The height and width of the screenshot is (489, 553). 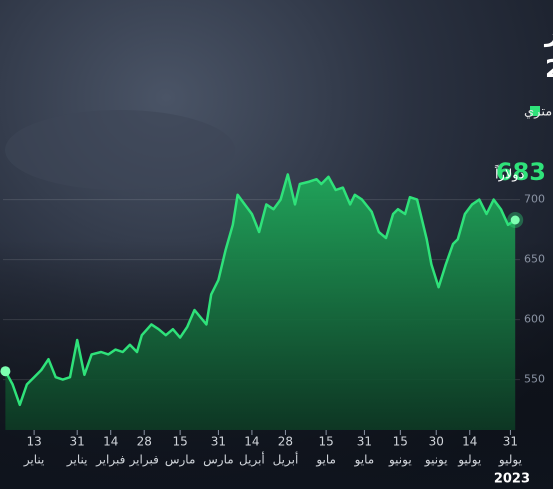 What do you see at coordinates (120, 150) in the screenshot?
I see `bowl-shape` at bounding box center [120, 150].